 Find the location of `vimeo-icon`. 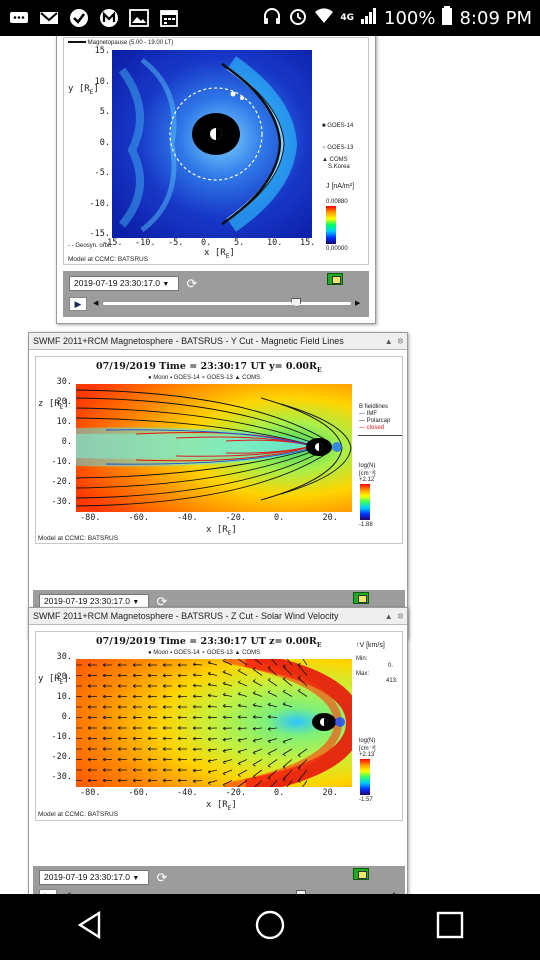

vimeo-icon is located at coordinates (79, 18).